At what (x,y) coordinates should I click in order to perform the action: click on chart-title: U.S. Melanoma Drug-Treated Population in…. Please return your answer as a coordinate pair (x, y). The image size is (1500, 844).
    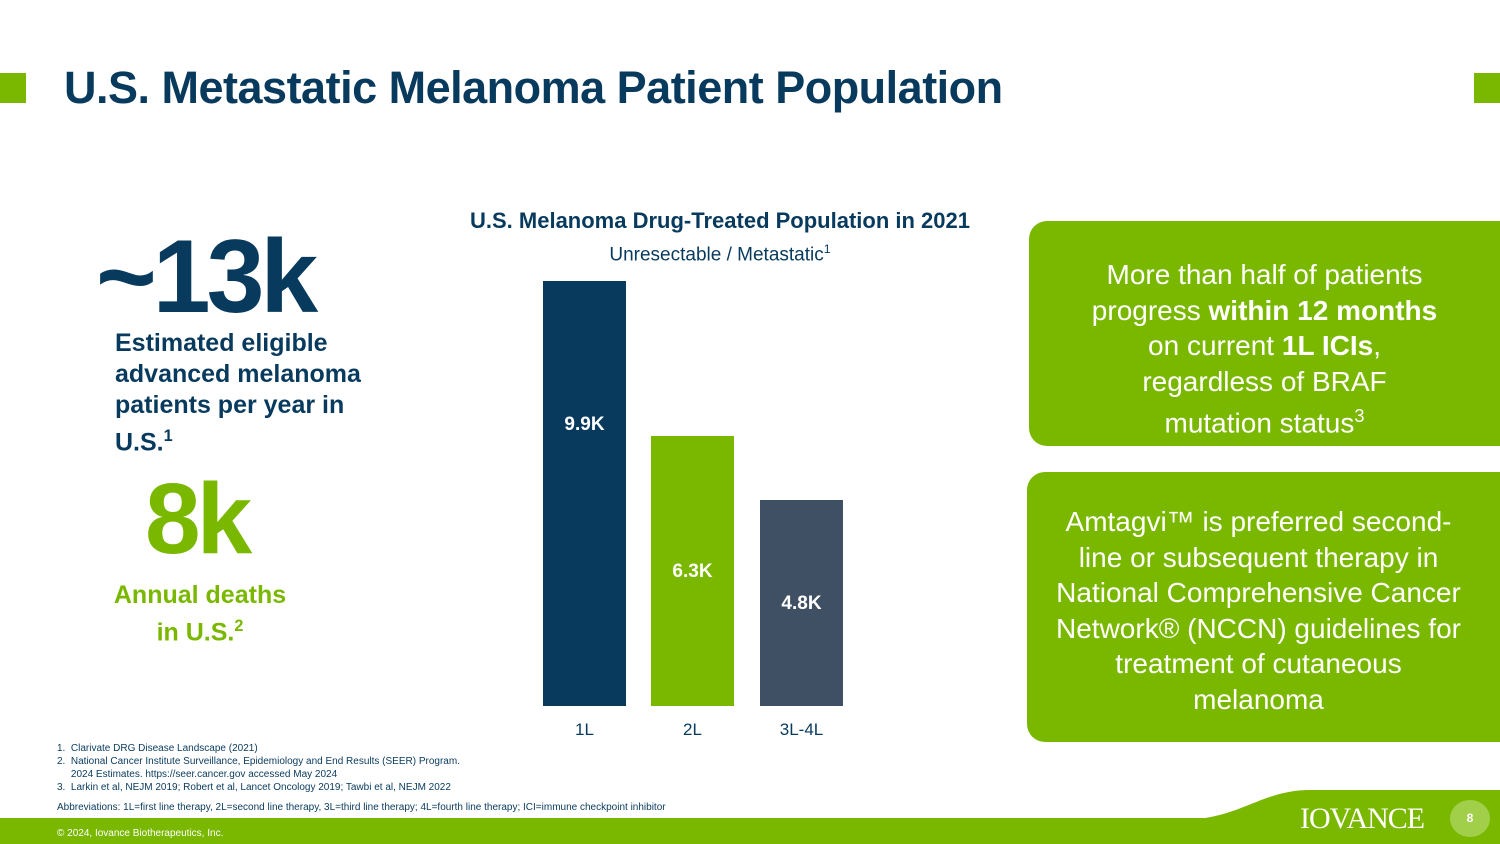
    Looking at the image, I should click on (720, 220).